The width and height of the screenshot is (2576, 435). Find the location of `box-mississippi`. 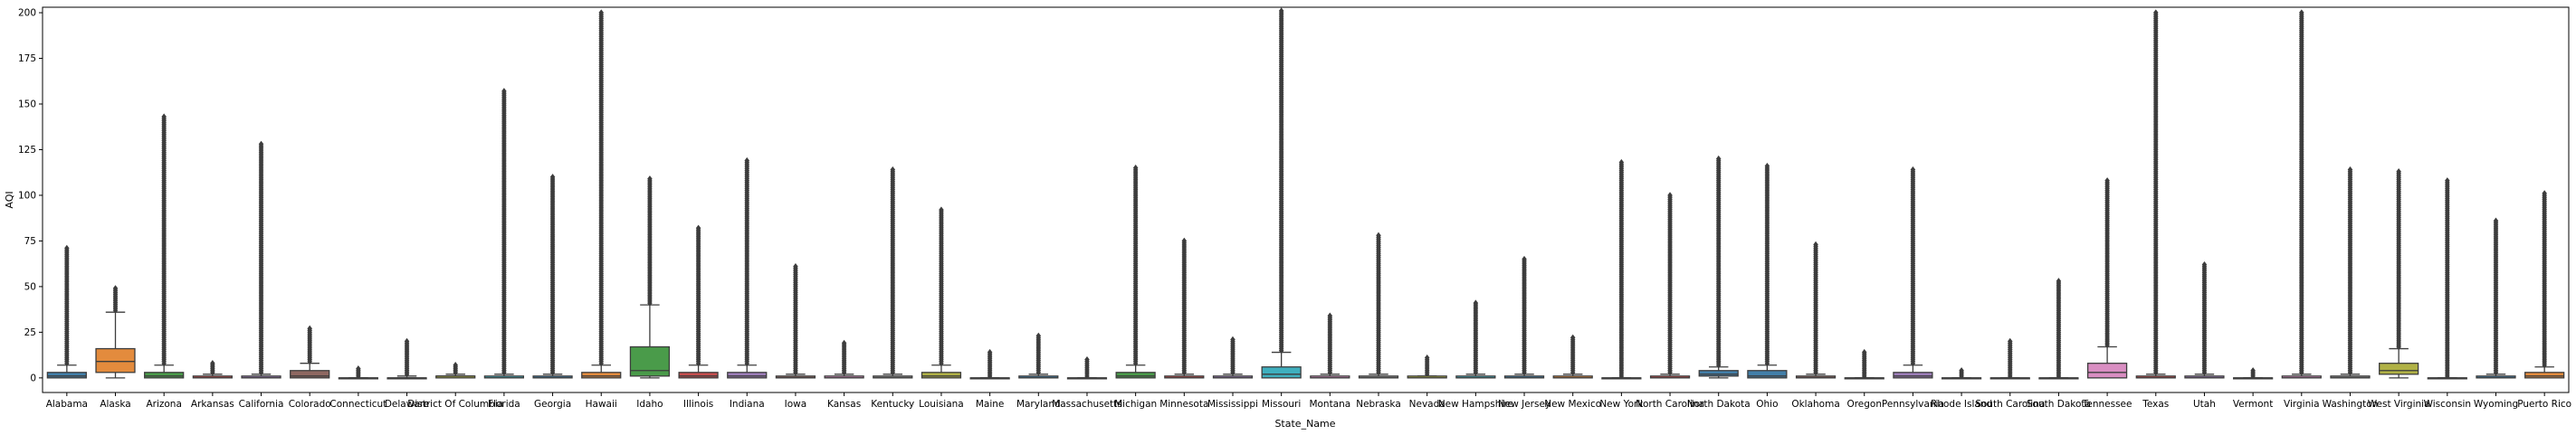

box-mississippi is located at coordinates (1233, 357).